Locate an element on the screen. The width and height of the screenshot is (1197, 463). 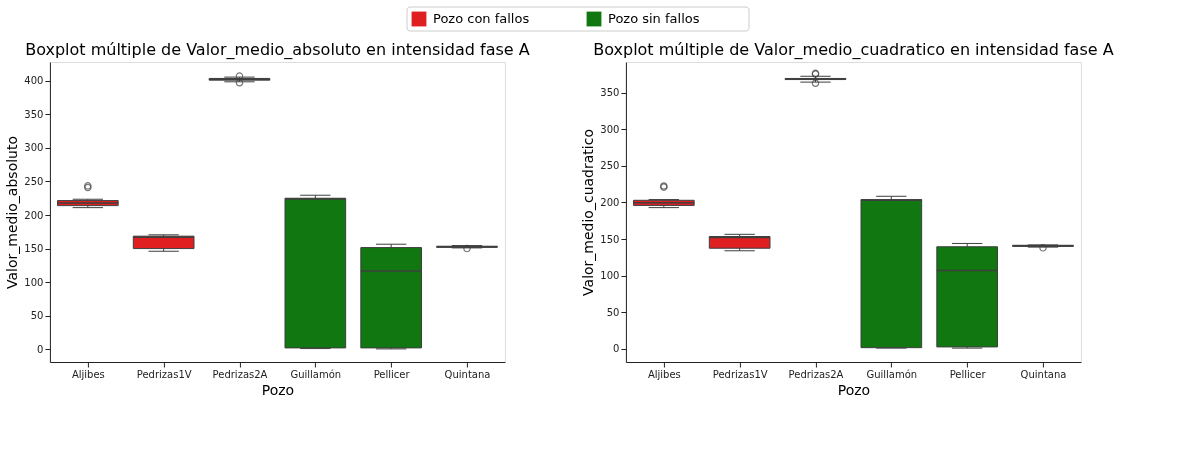
y-tick-label: 400 is located at coordinates (34, 81).